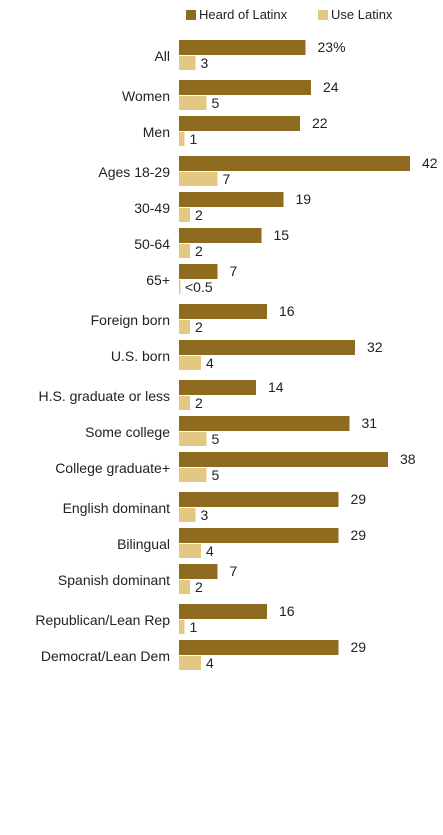 The height and width of the screenshot is (835, 443). I want to click on category-label: 65+, so click(158, 280).